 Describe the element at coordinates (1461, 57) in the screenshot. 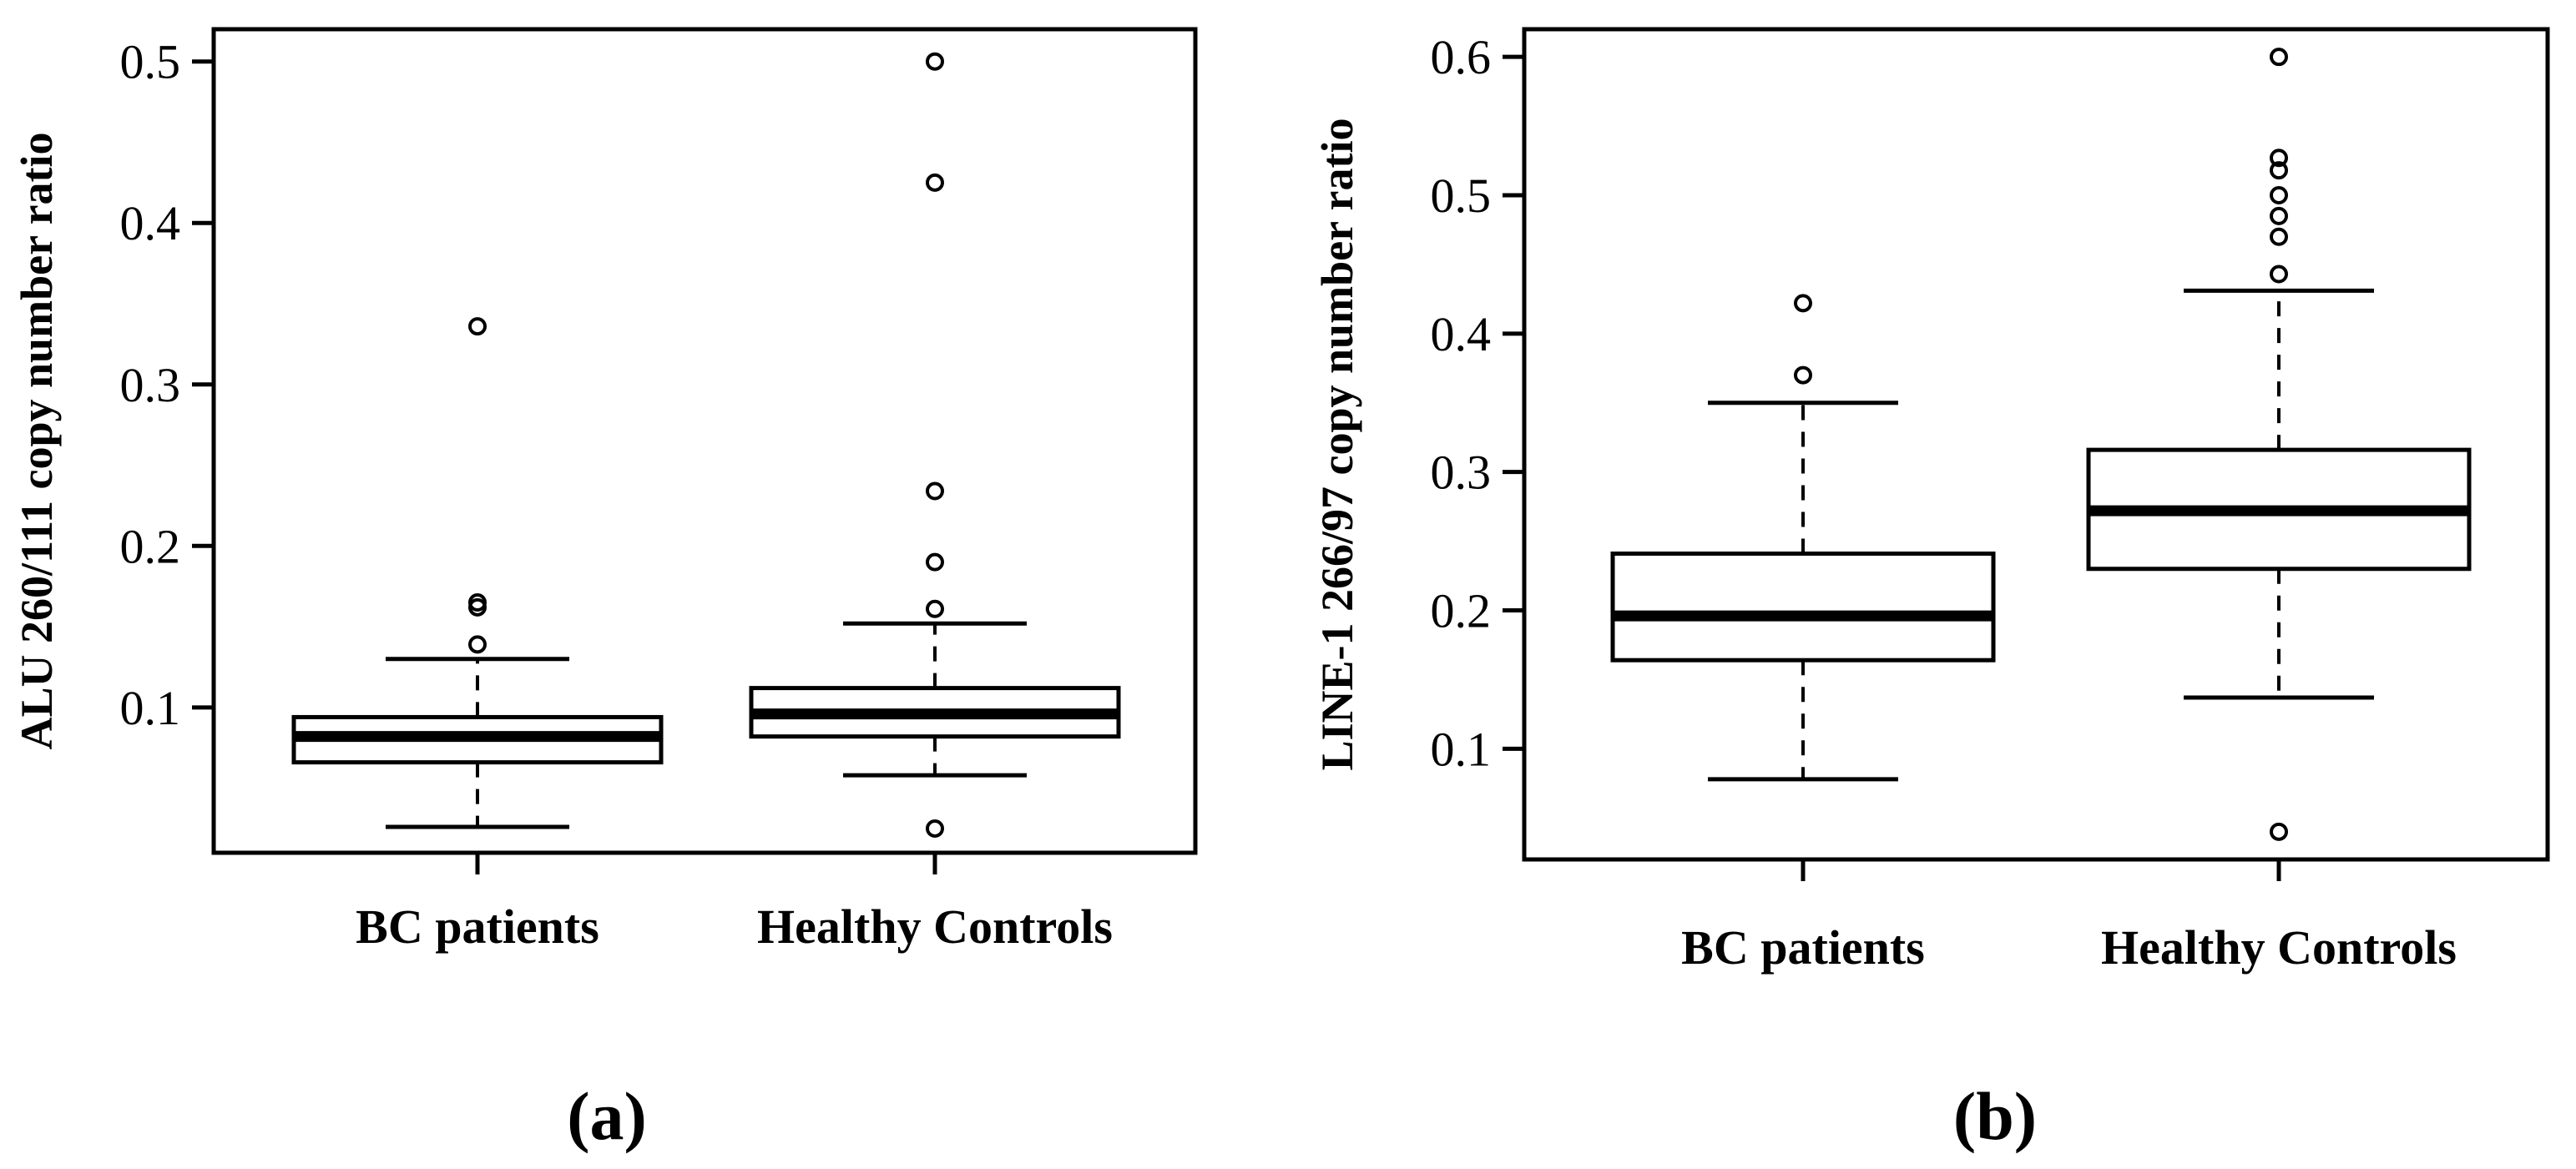

I see `y-tick-label: 0.6` at that location.